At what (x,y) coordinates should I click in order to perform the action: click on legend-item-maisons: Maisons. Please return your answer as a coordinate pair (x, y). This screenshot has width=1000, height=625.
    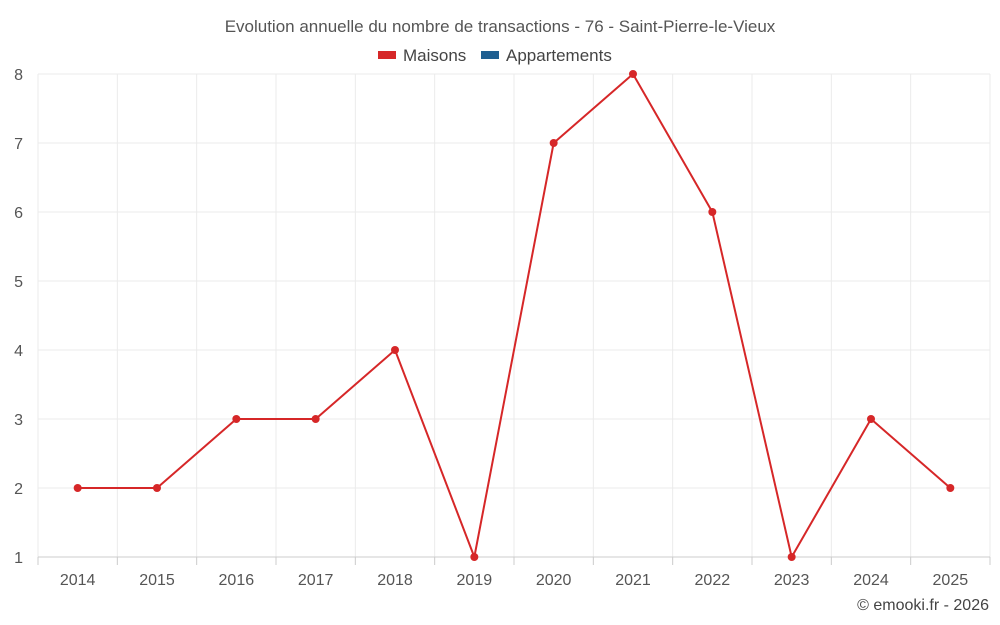
    Looking at the image, I should click on (422, 55).